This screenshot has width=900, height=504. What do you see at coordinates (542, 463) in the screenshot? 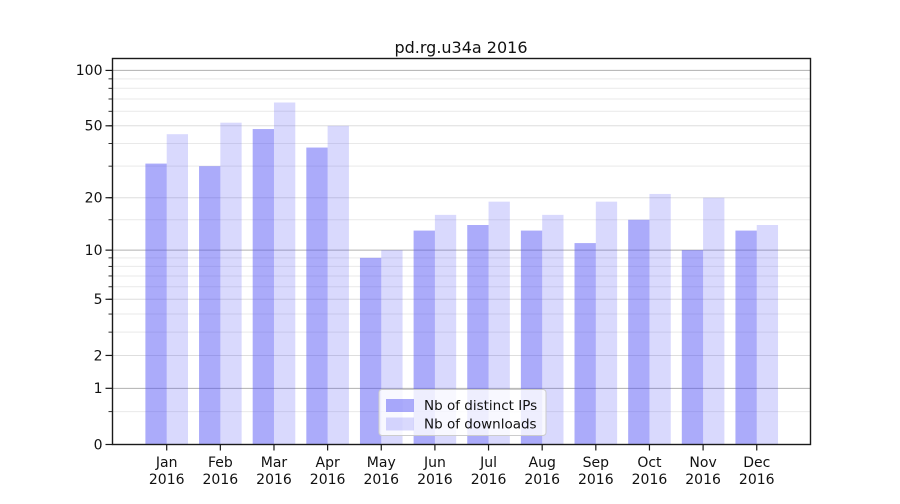
I see `x-tick-label-aug: Aug` at bounding box center [542, 463].